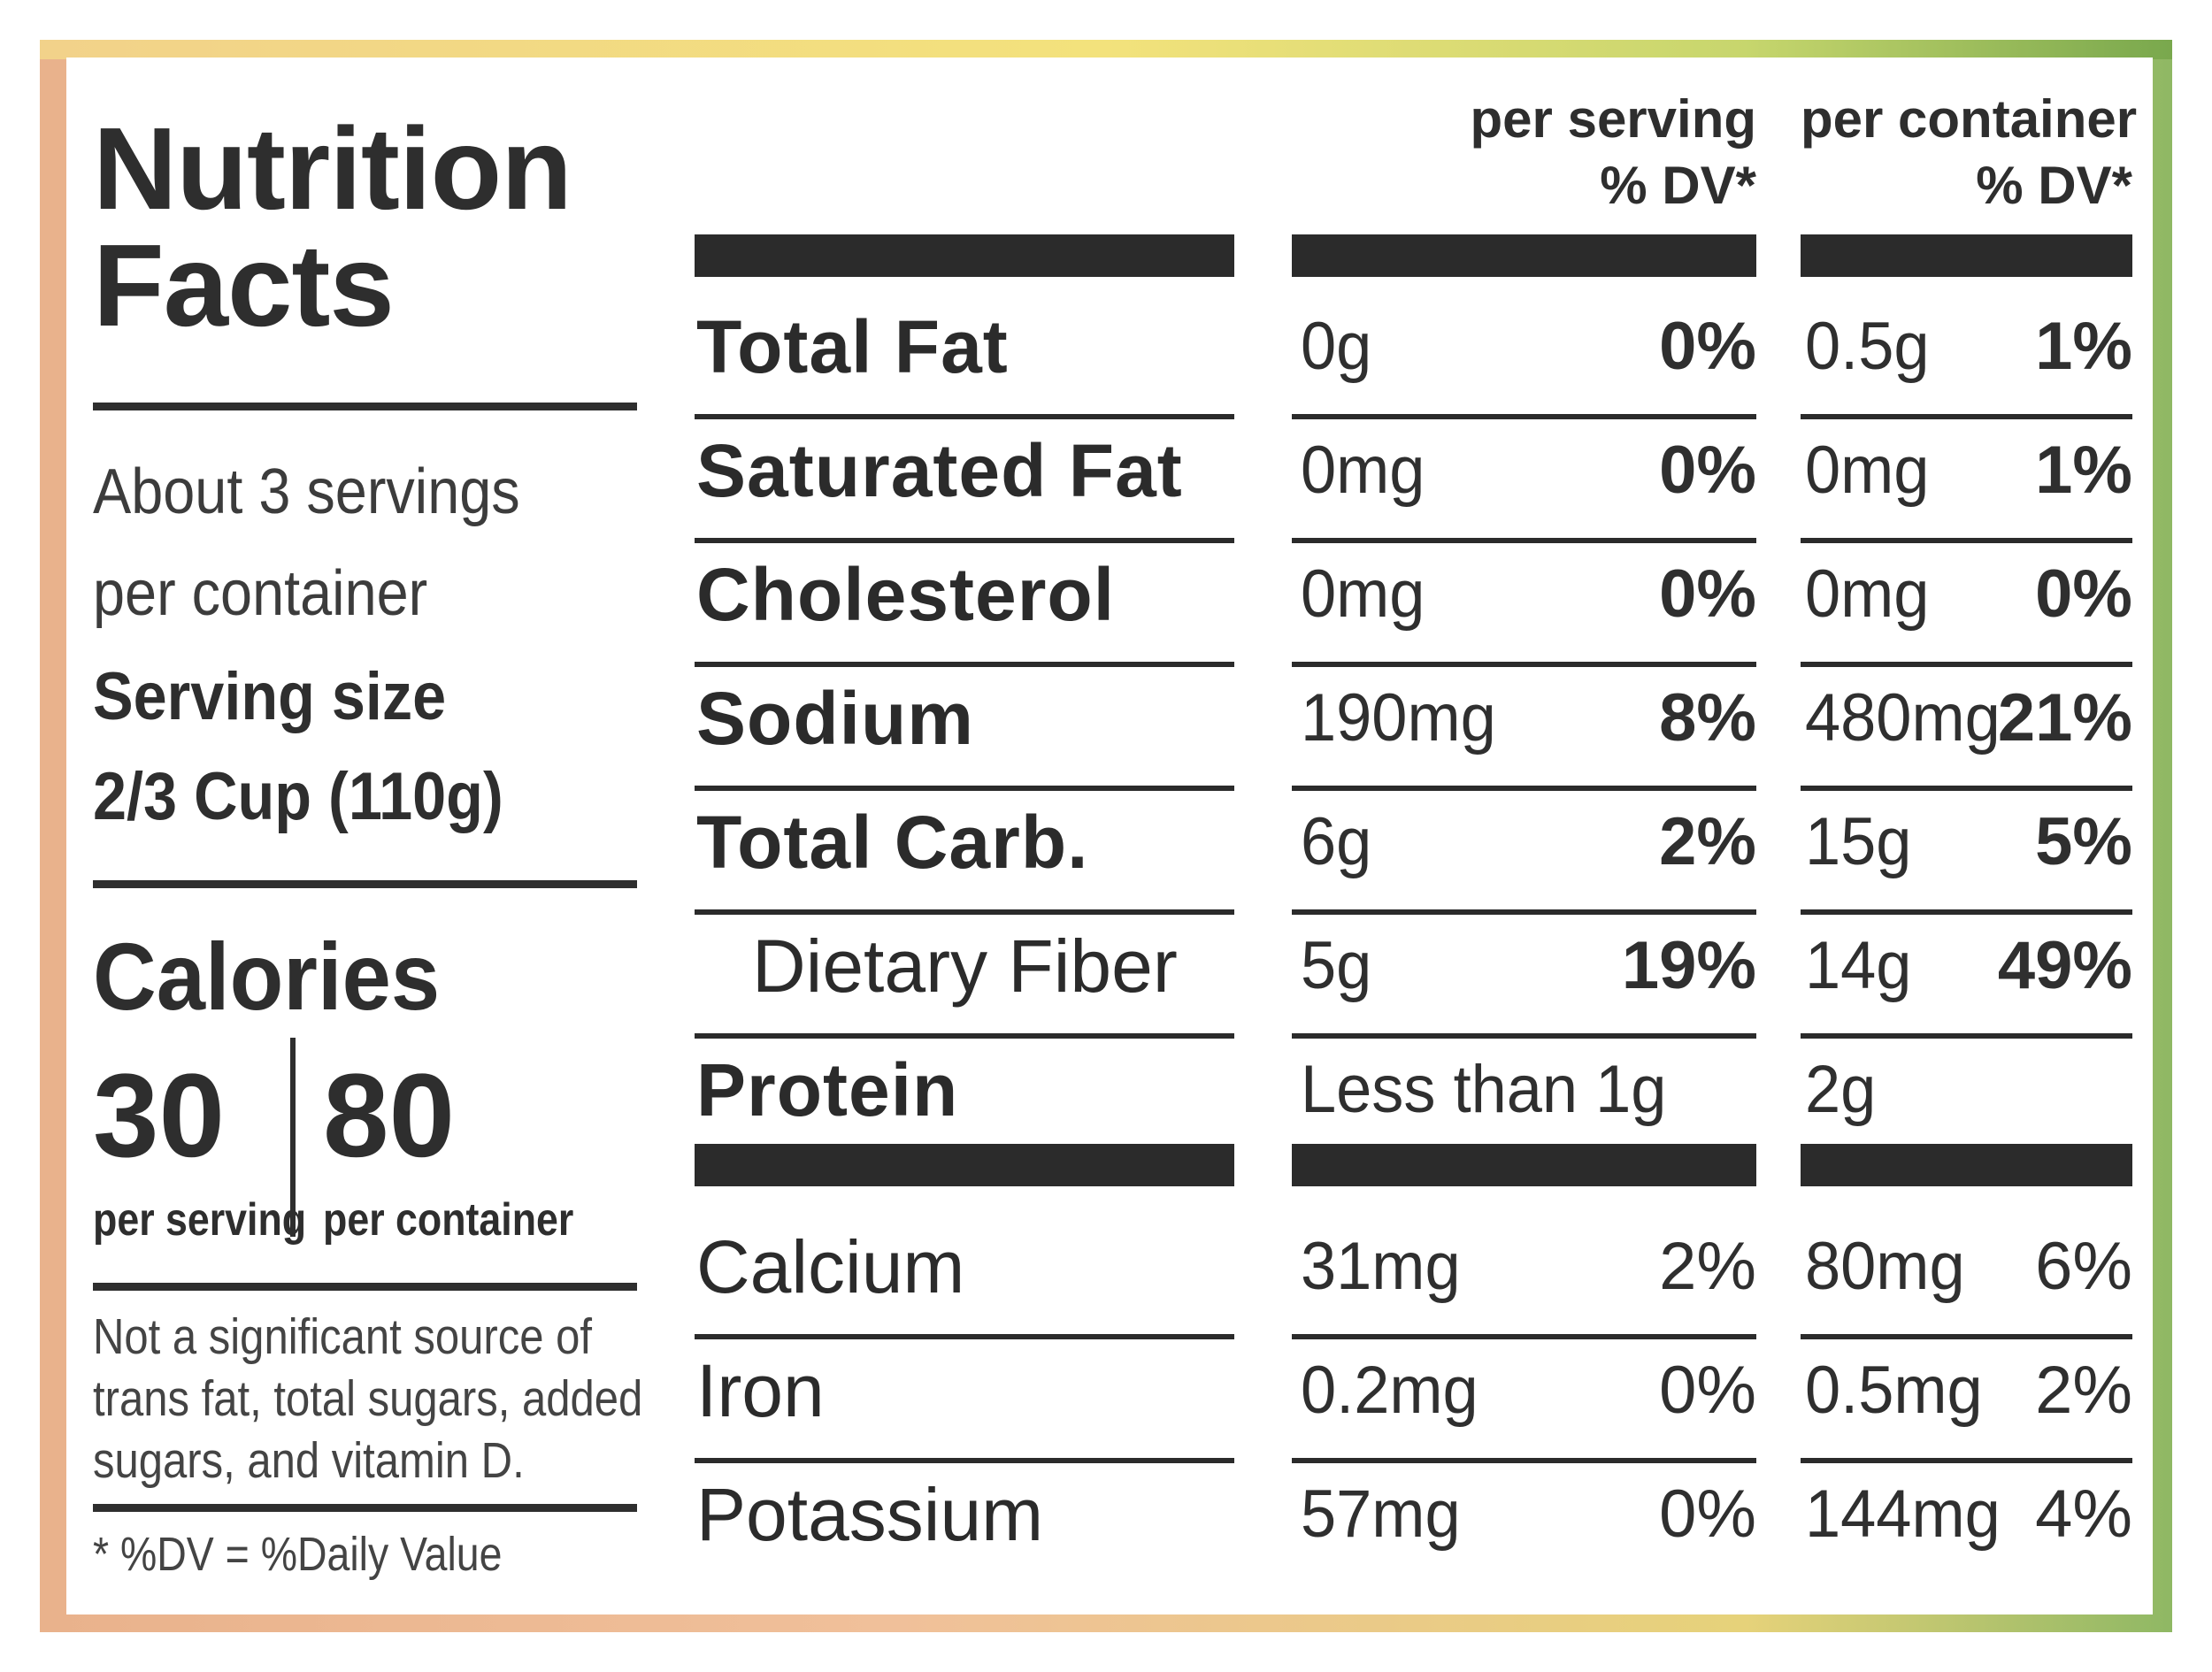  I want to click on footnote-line-3: sugars, and vitamin D., so click(309, 1460).